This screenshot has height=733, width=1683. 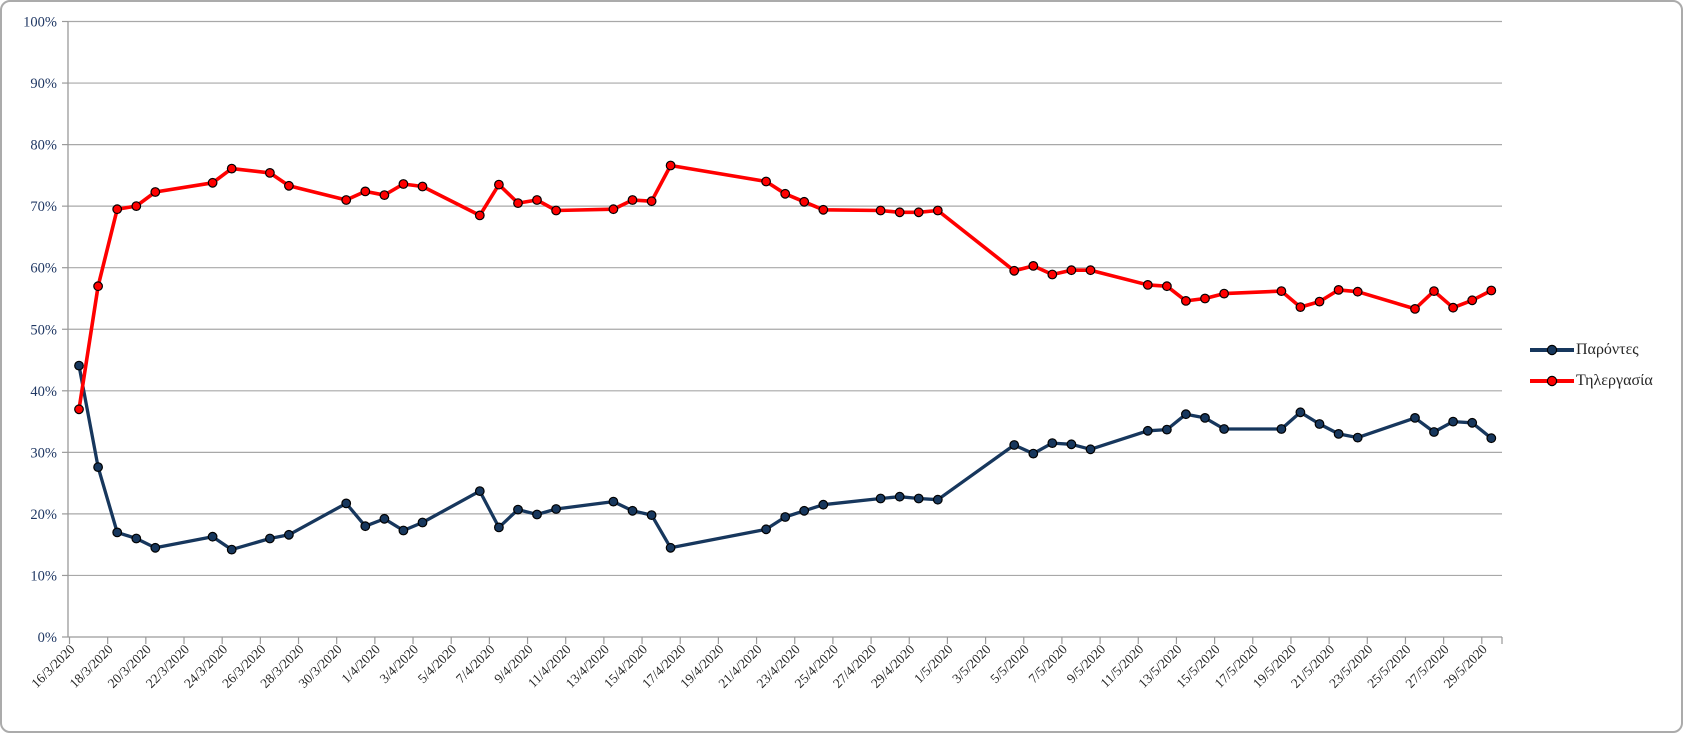 What do you see at coordinates (1584, 350) in the screenshot?
I see `legend-item-parontes: Παρόντες` at bounding box center [1584, 350].